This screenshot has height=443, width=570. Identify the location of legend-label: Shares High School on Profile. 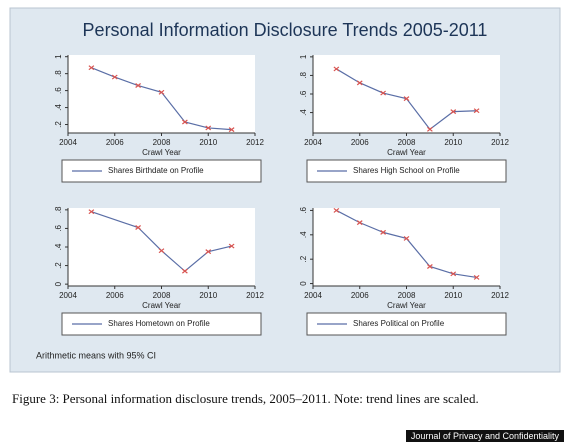
(406, 170).